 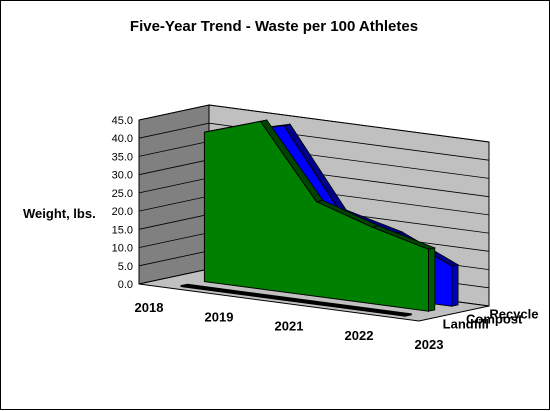 What do you see at coordinates (125, 285) in the screenshot?
I see `y-tick-label: 0.0` at bounding box center [125, 285].